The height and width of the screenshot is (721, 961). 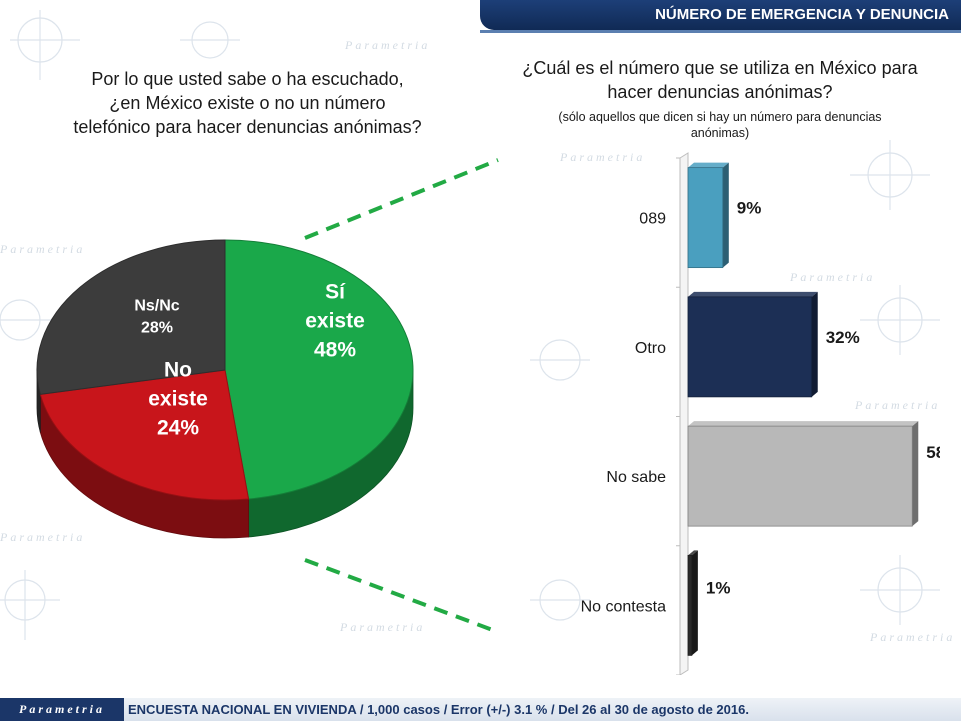 I want to click on bar-value-label: 9%, so click(x=749, y=208).